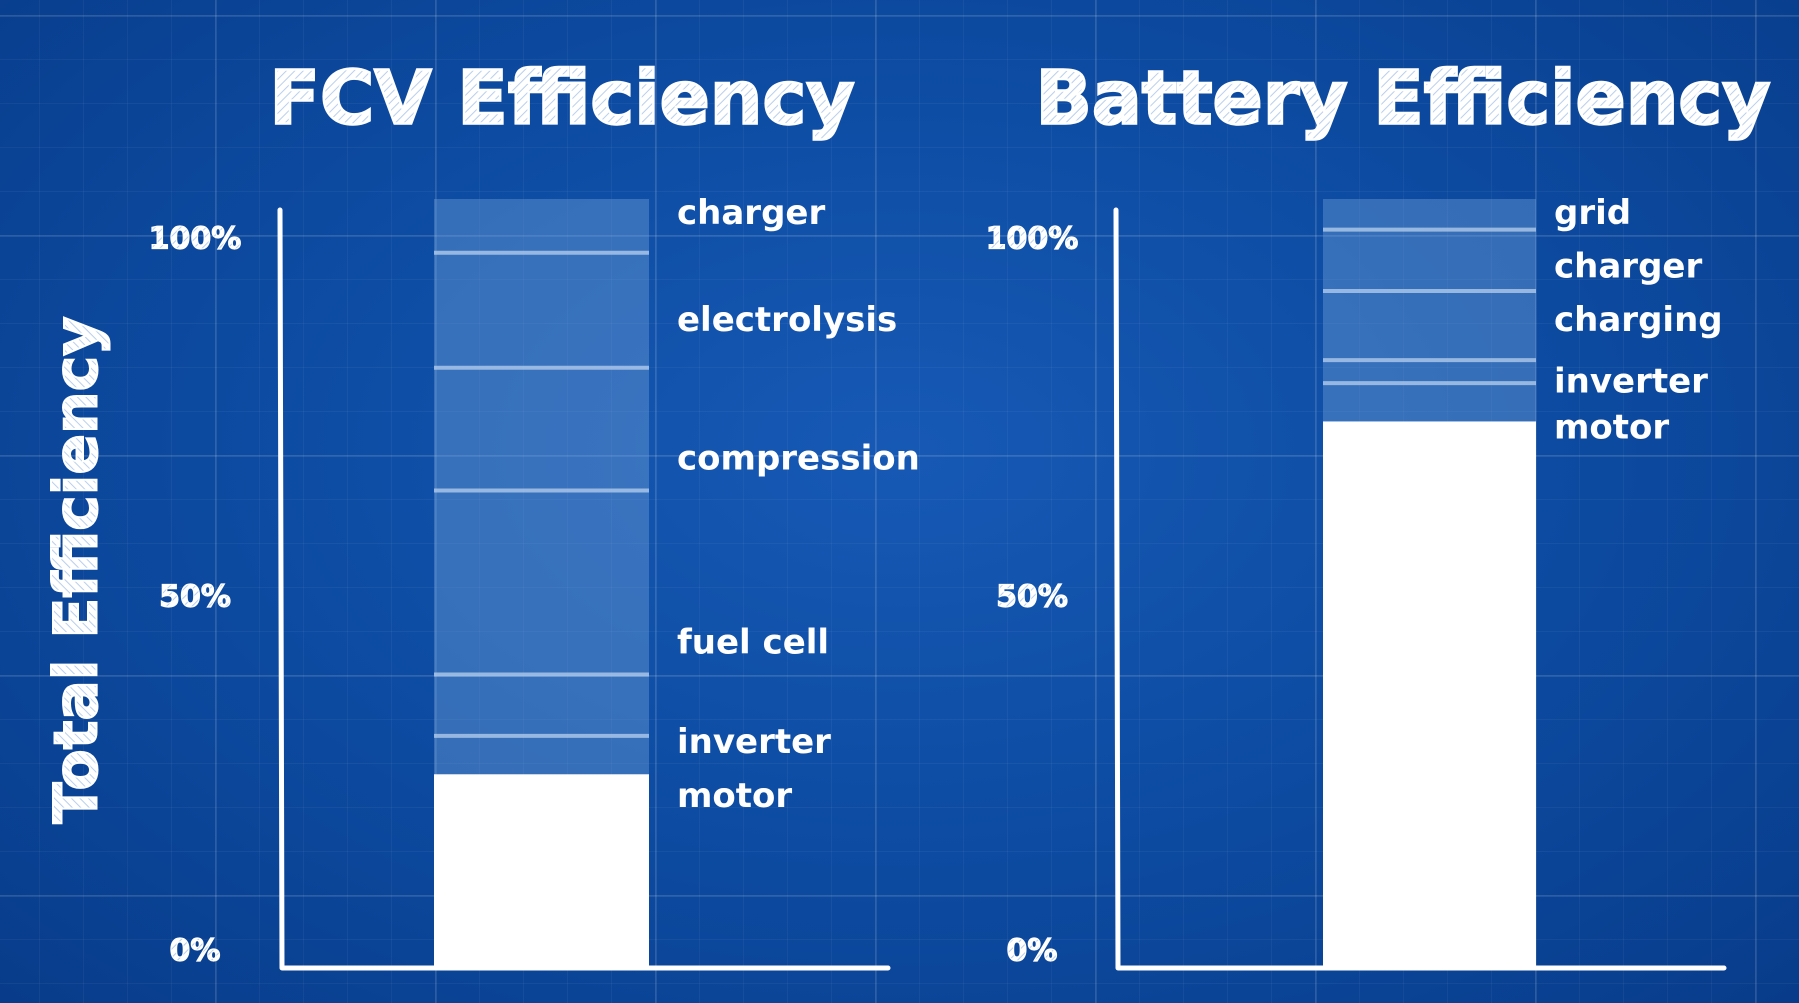 This screenshot has height=1003, width=1799. Describe the element at coordinates (77, 570) in the screenshot. I see `y-axis-title: Total Efficiency` at that location.